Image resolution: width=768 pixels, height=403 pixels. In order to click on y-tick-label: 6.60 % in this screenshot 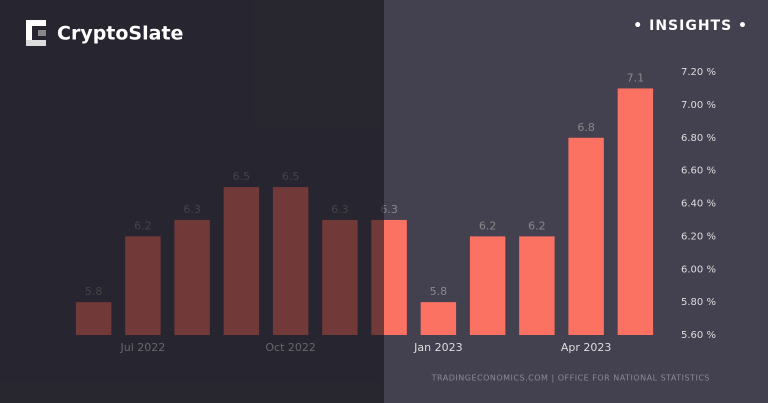, I will do `click(698, 171)`.